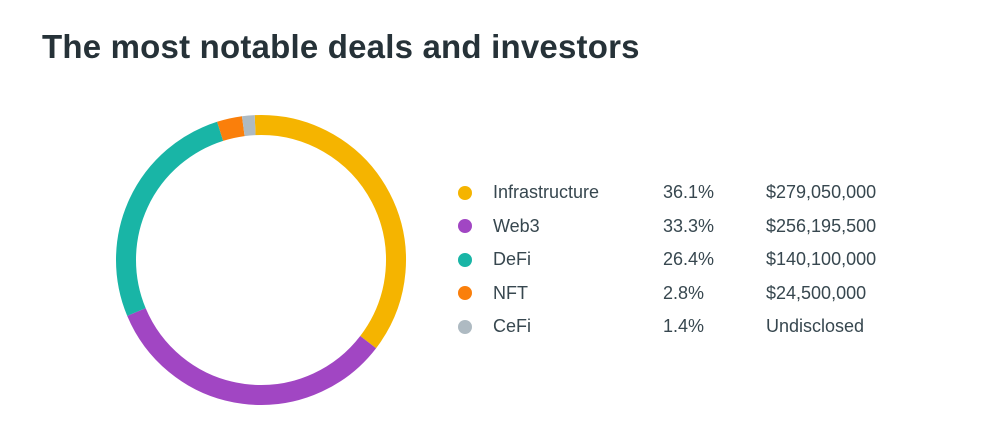 The width and height of the screenshot is (1000, 440). Describe the element at coordinates (689, 192) in the screenshot. I see `legend-percent: 36.1%` at that location.